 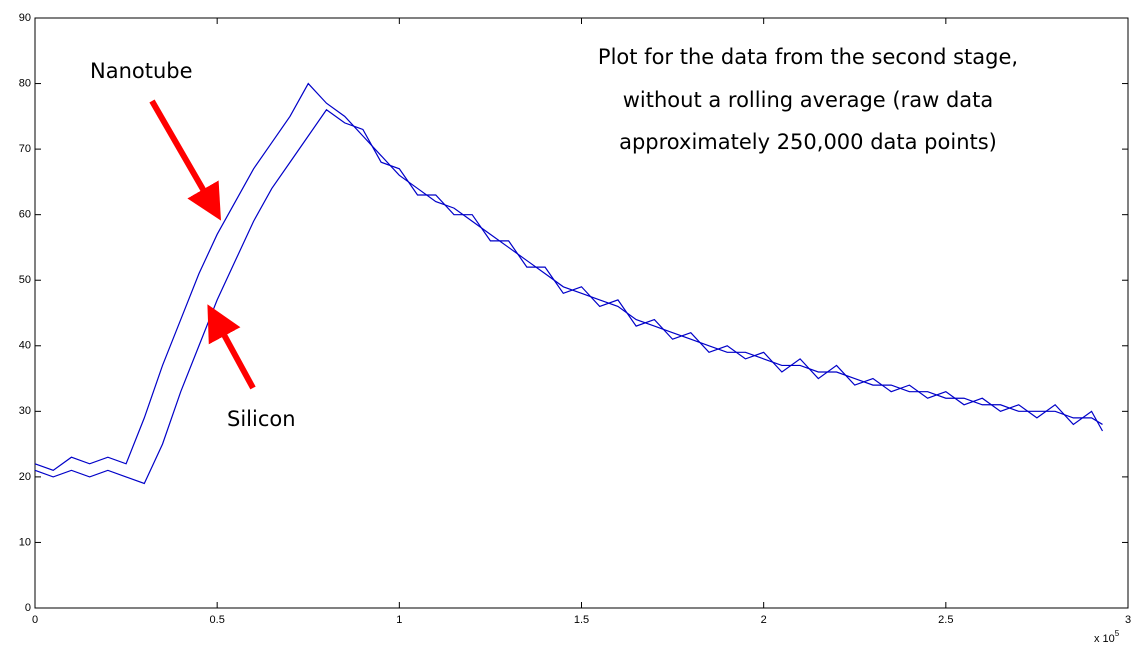 What do you see at coordinates (35, 620) in the screenshot?
I see `x-tick-label: 0` at bounding box center [35, 620].